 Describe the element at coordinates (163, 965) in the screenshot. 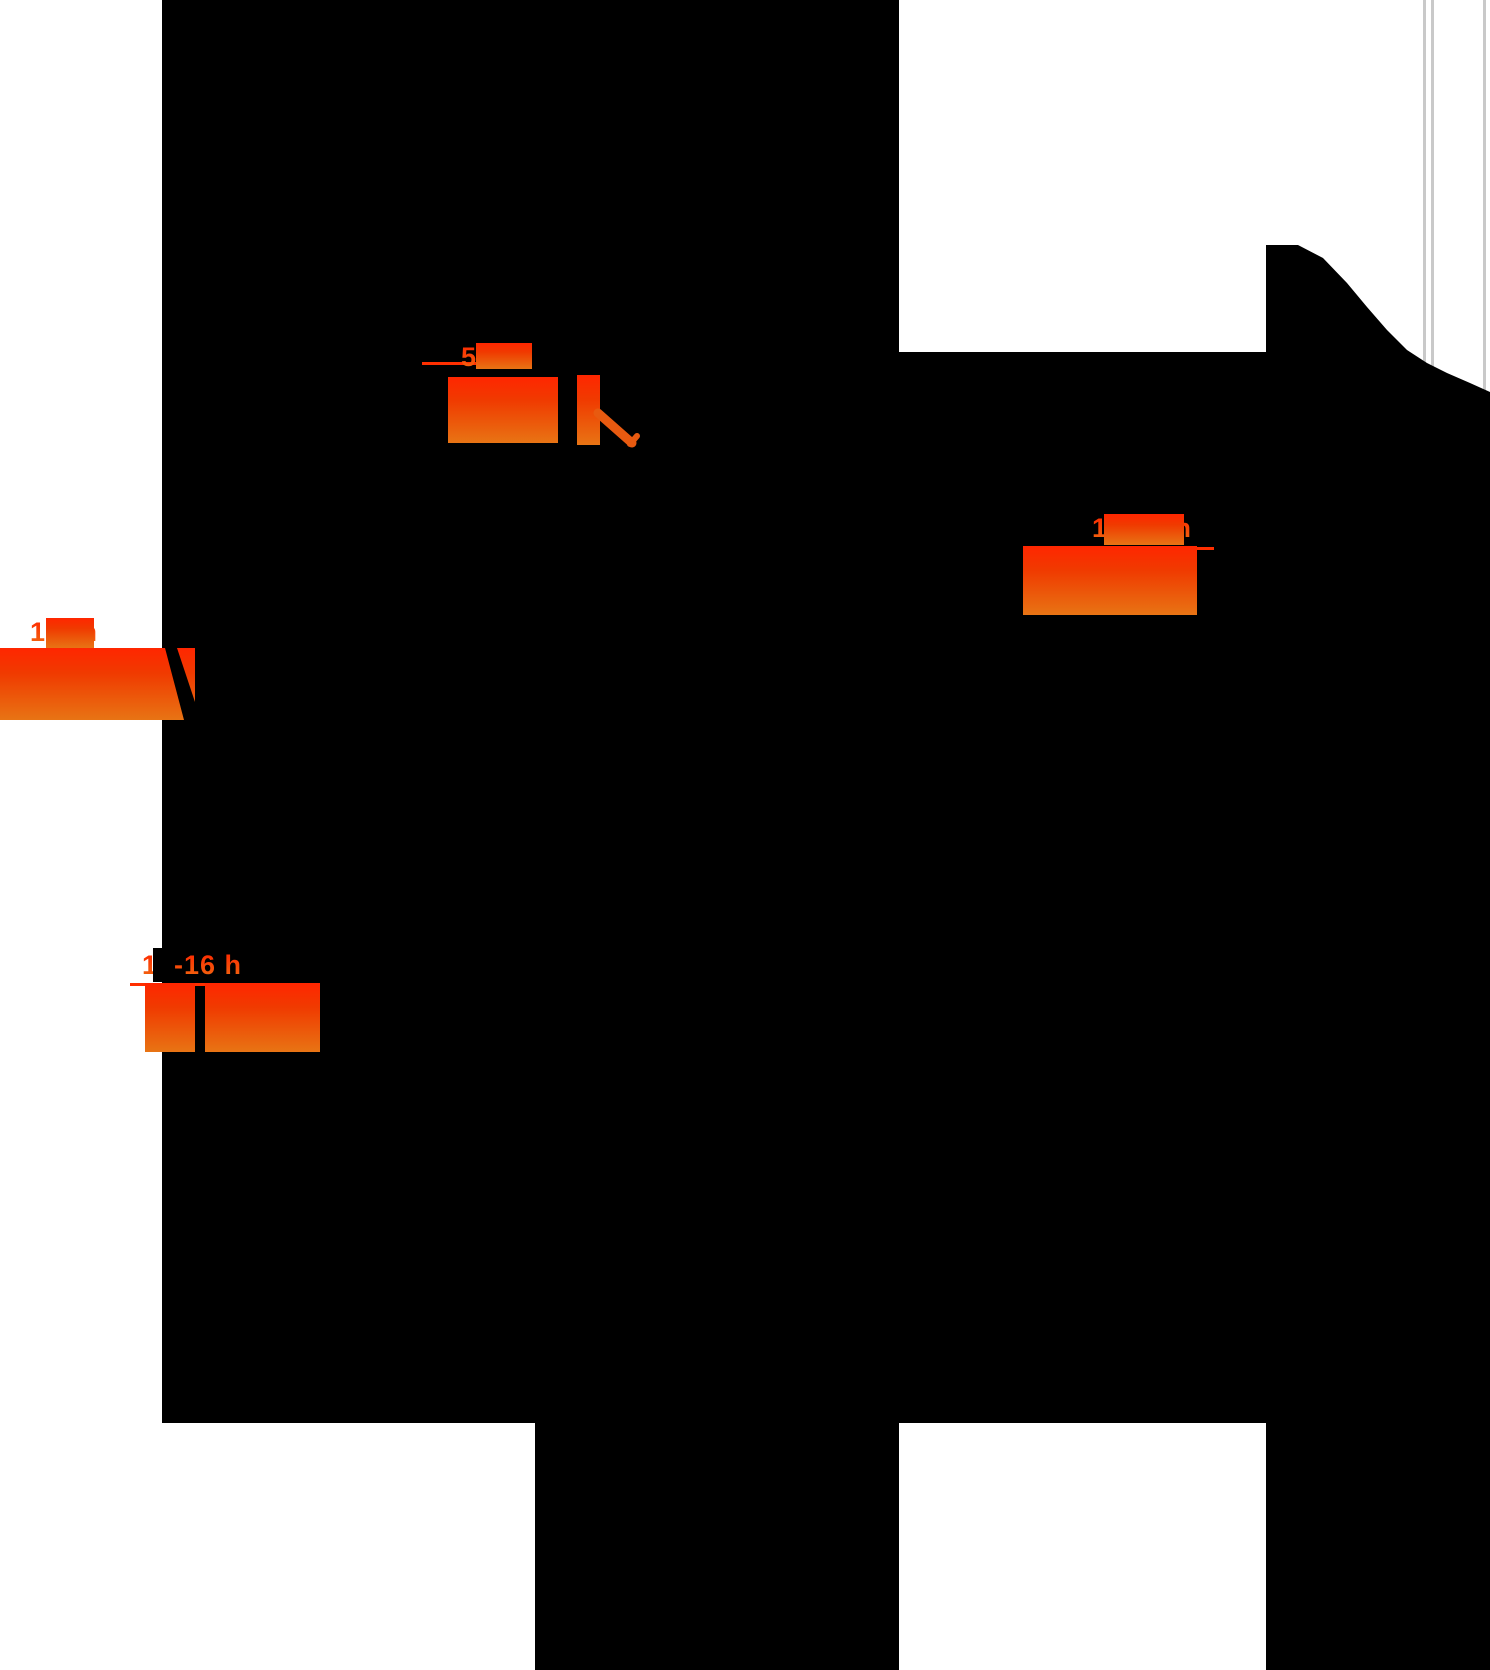

I see `label-occluder-black` at that location.